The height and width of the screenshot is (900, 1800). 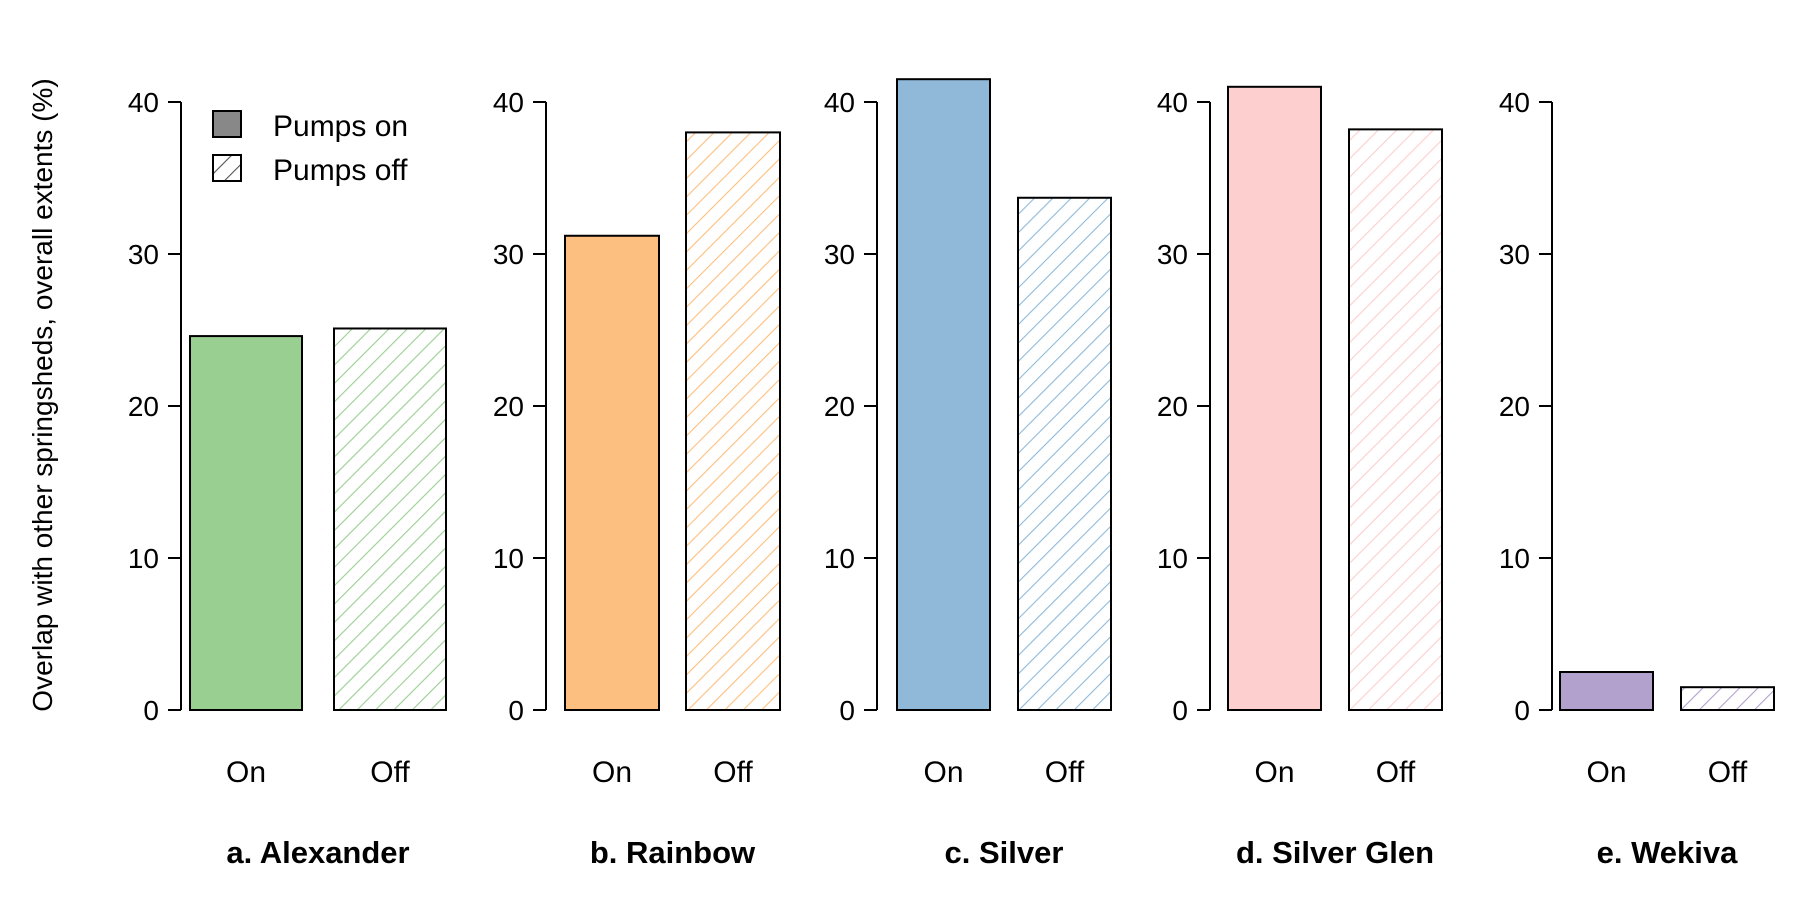 What do you see at coordinates (1727, 699) in the screenshot?
I see `bar-e-wekiva-off` at bounding box center [1727, 699].